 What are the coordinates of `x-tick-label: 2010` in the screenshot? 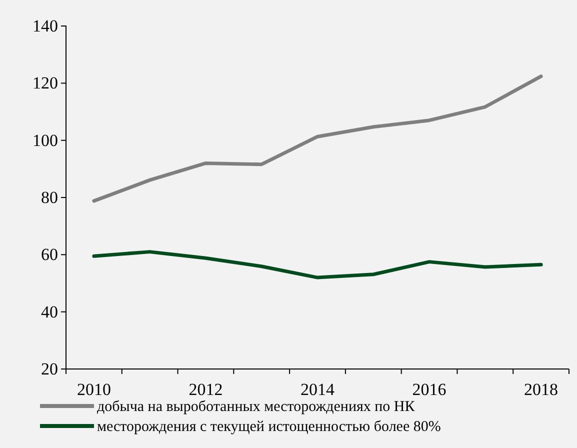 It's located at (93, 389).